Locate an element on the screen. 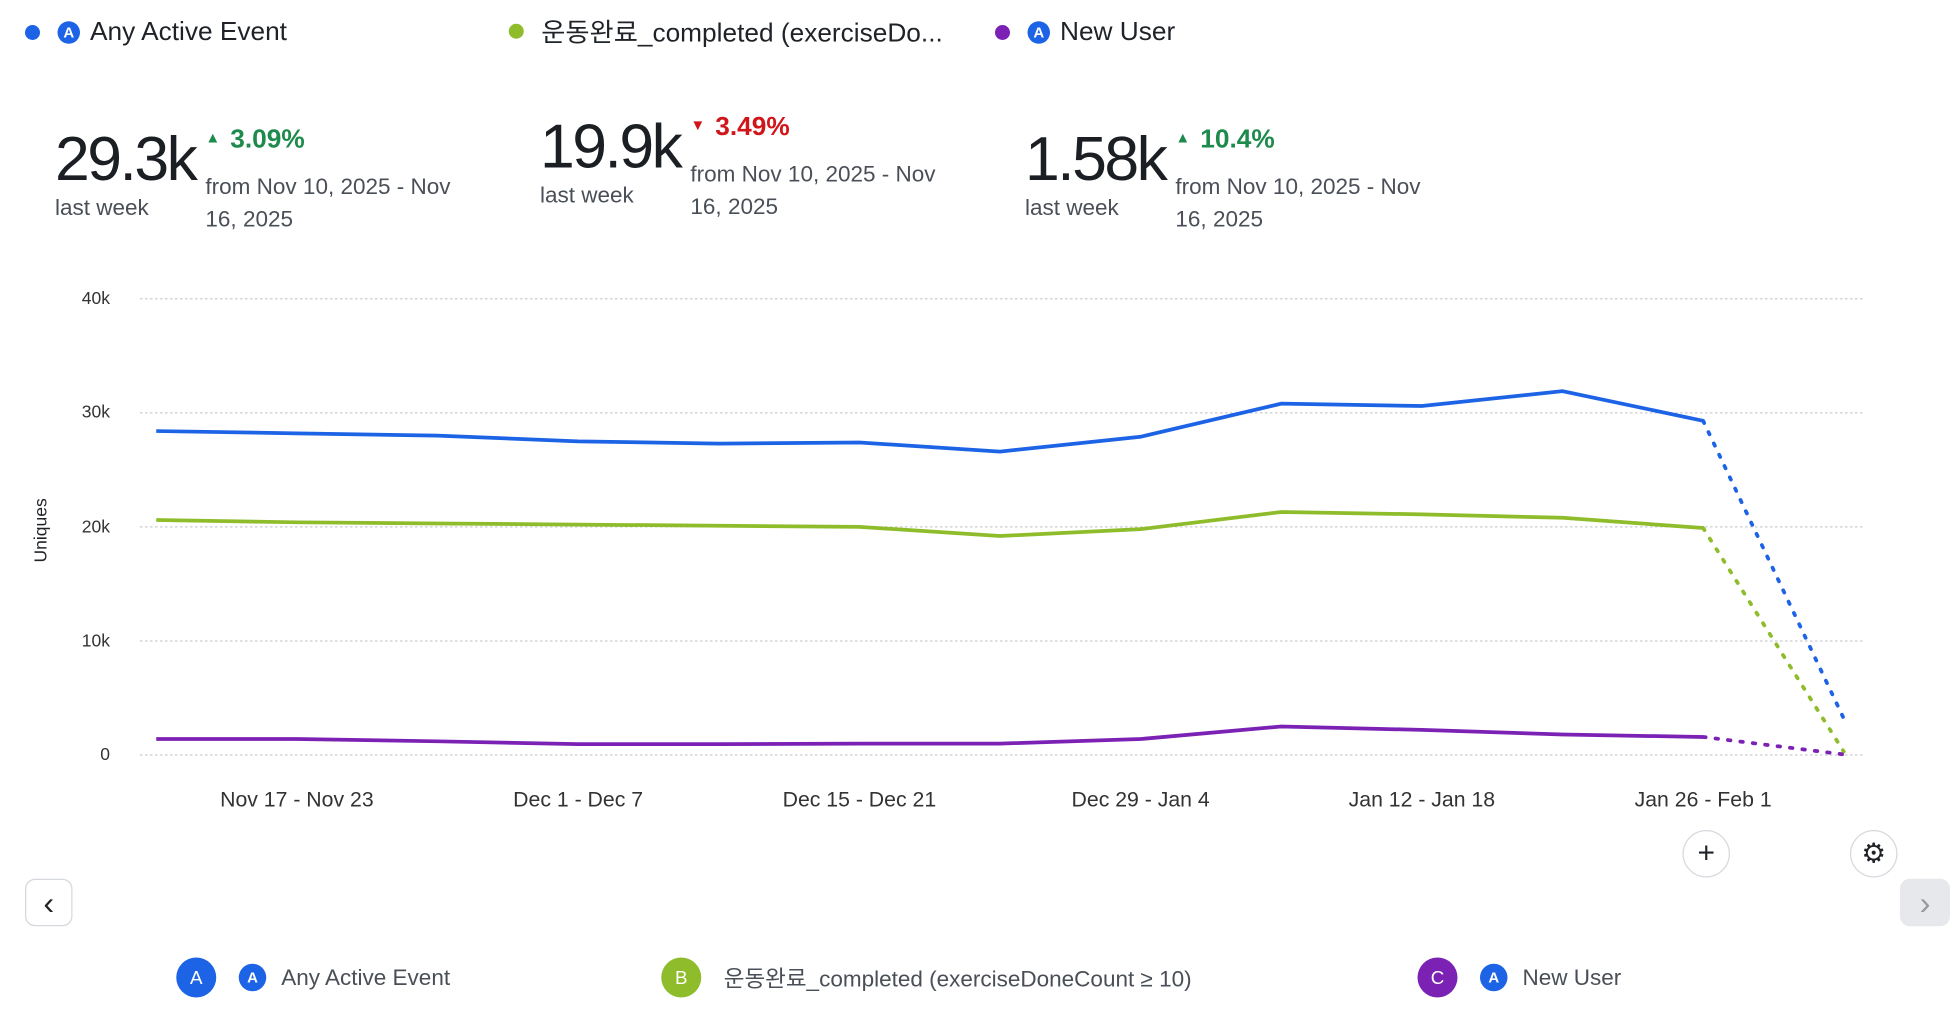  legend-label: 운동완료_completed (exerciseDoneCount ≥ 10) is located at coordinates (957, 979).